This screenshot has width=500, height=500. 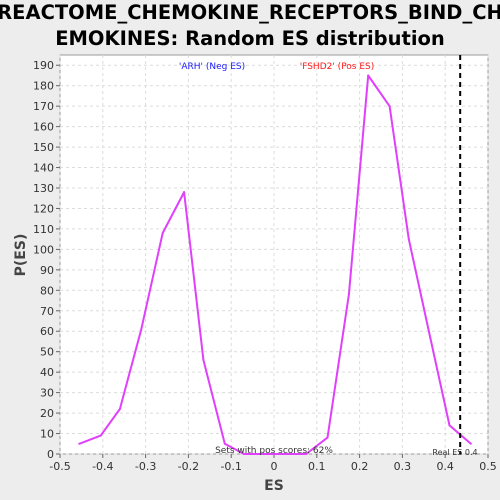 What do you see at coordinates (43, 86) in the screenshot?
I see `y-tick-label: 180` at bounding box center [43, 86].